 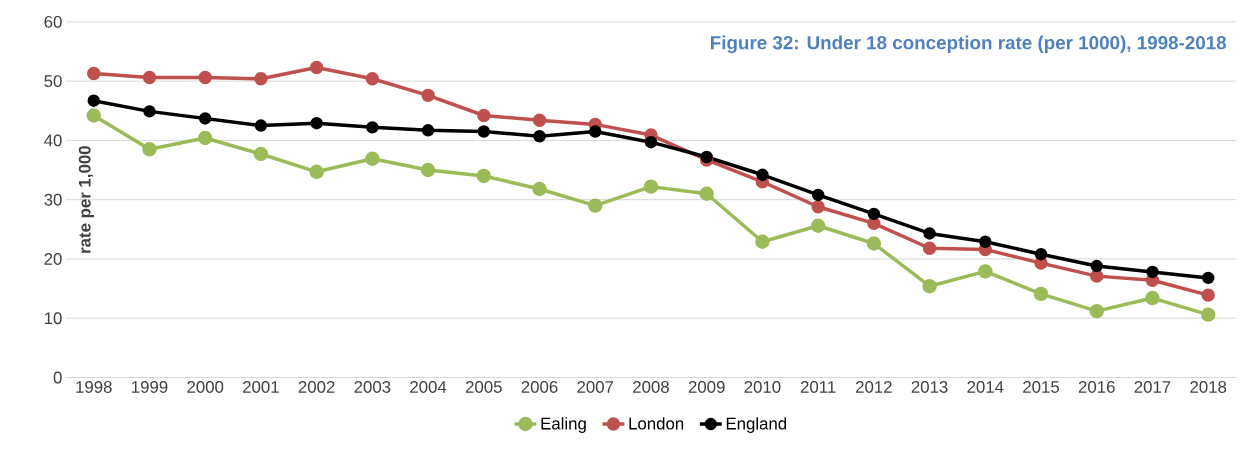 I want to click on x-tick-label: 2013, so click(x=929, y=386).